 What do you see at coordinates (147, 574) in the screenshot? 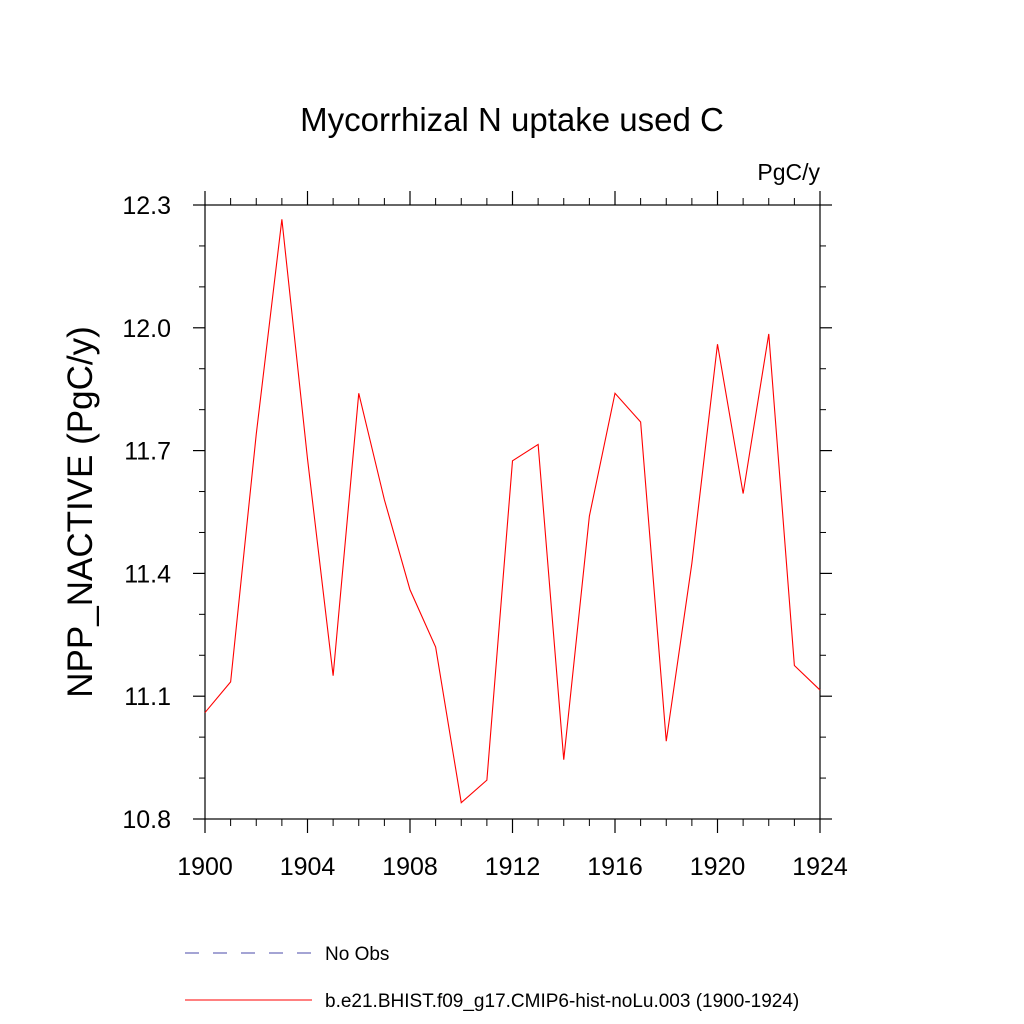
I see `y-tick-label: 11.4` at bounding box center [147, 574].